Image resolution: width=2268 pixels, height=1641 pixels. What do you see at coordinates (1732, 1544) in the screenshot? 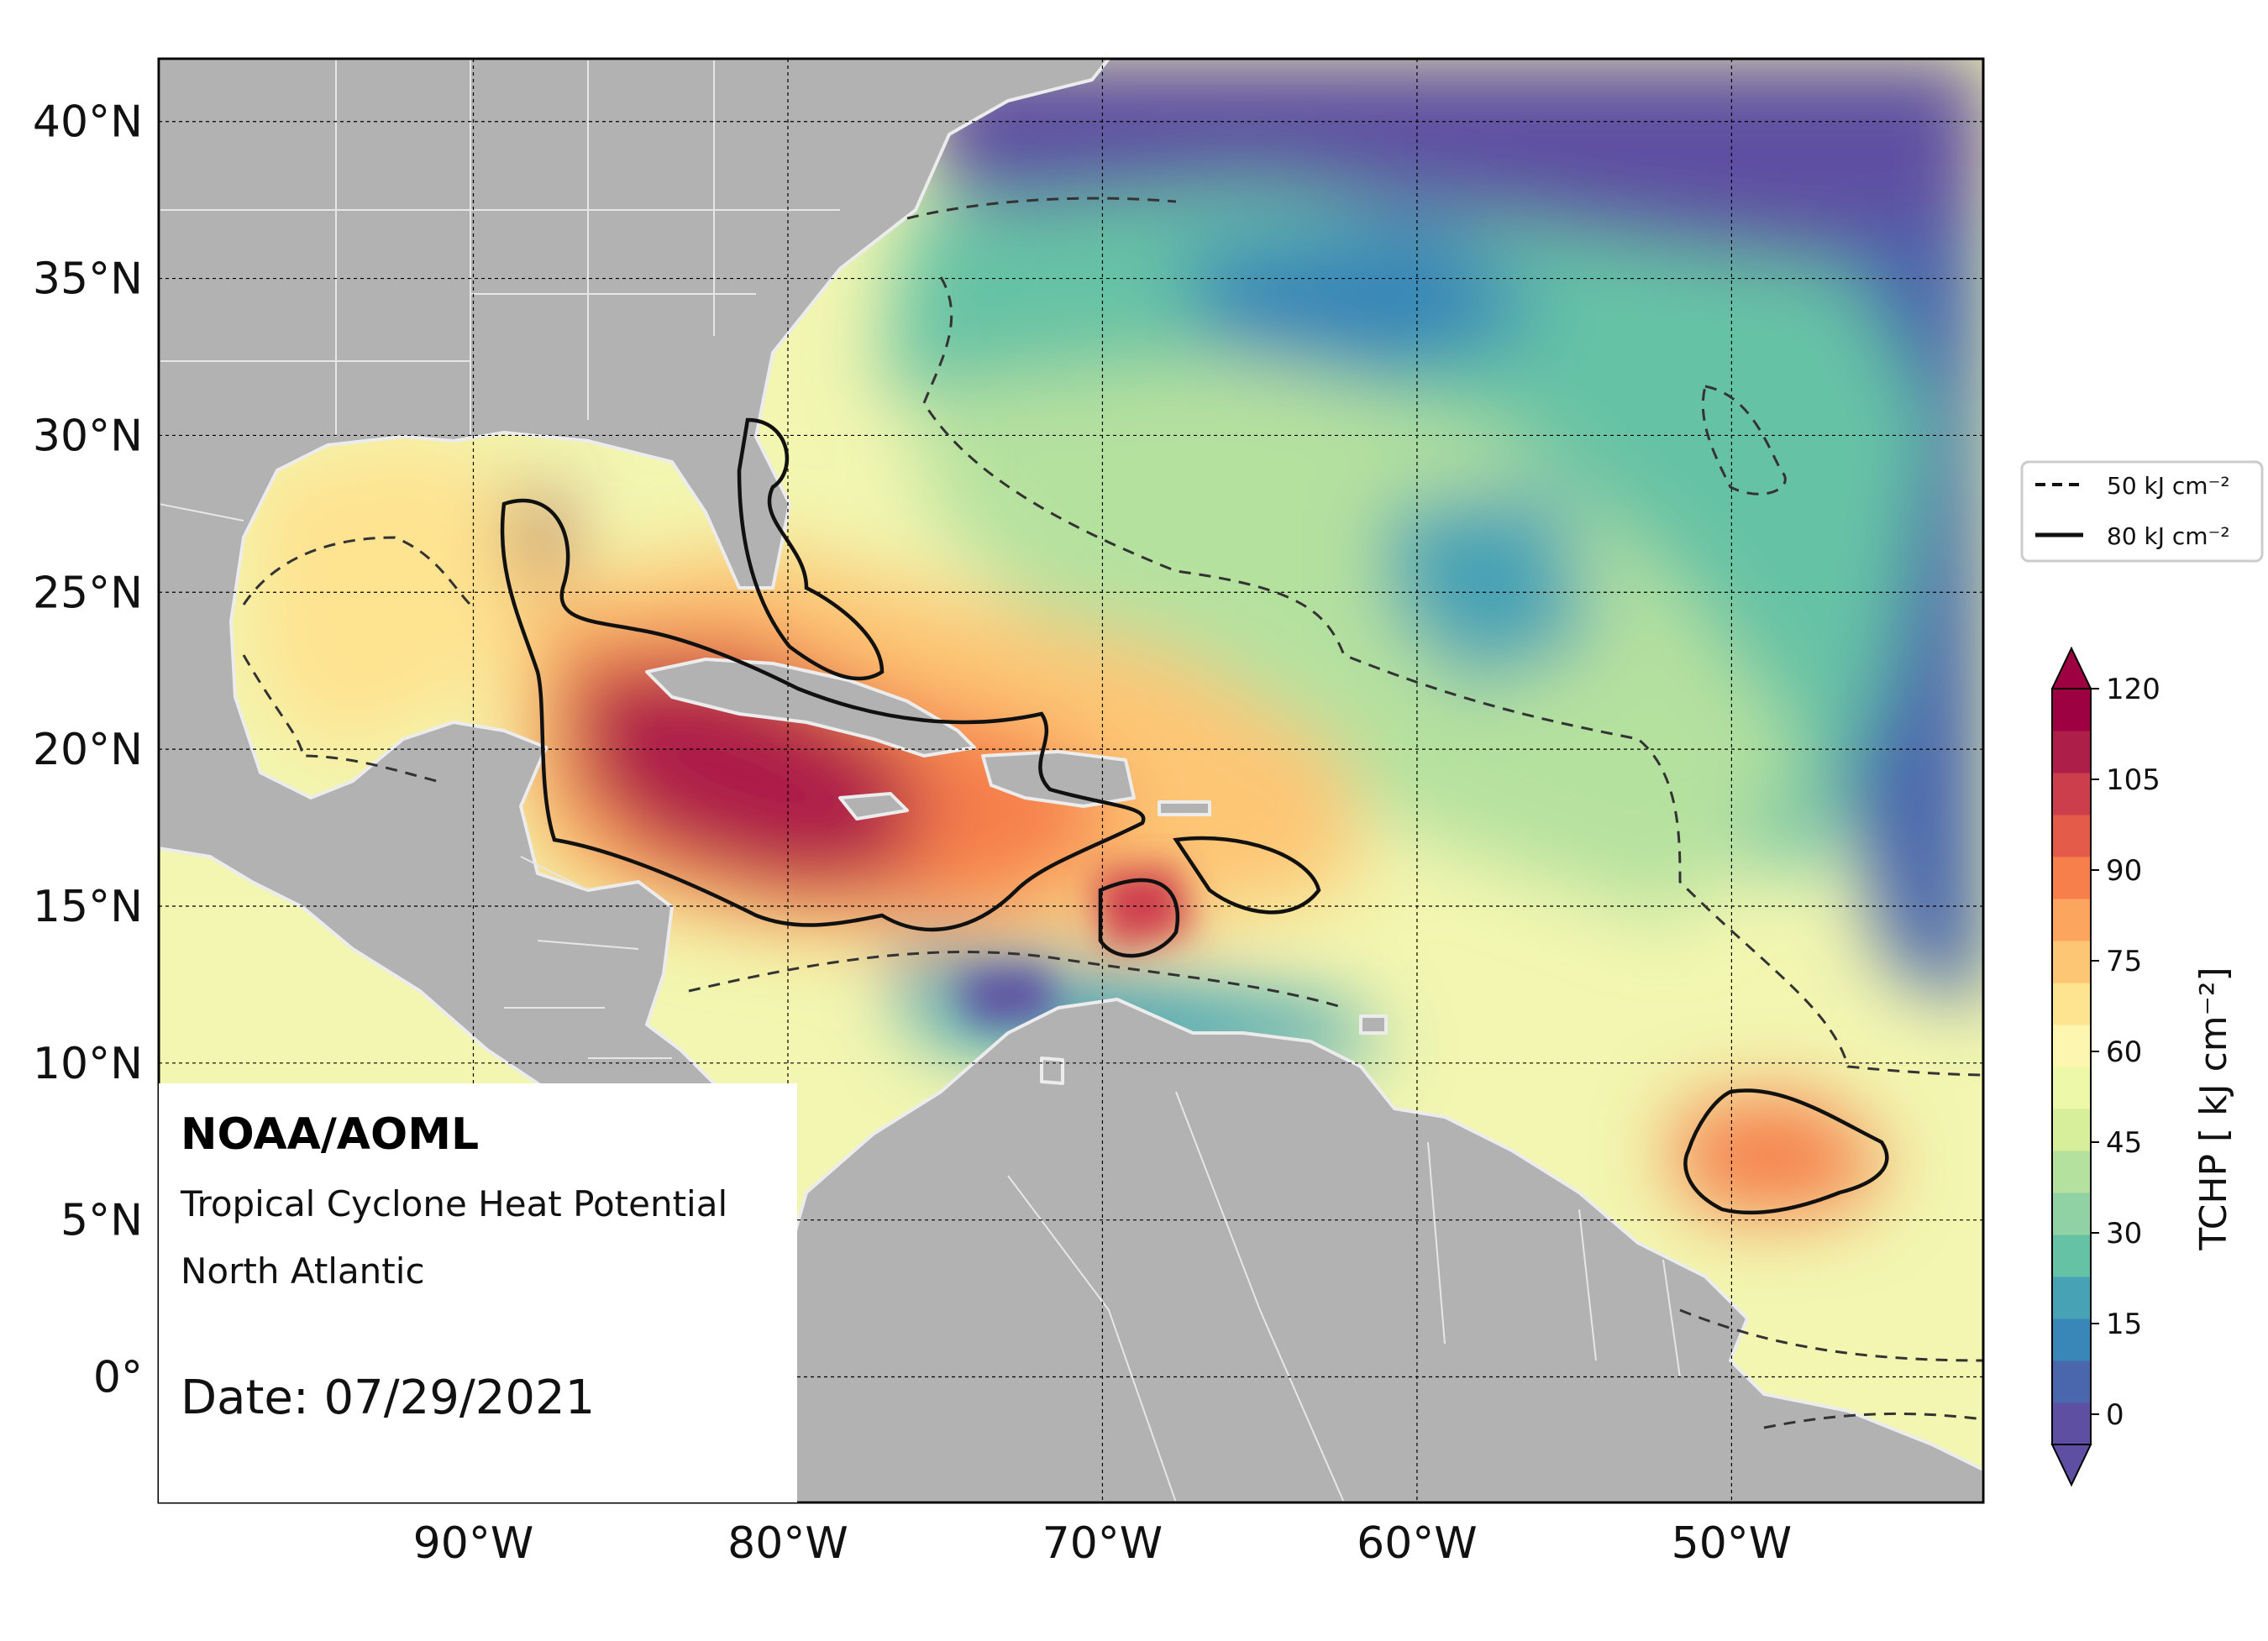
I see `lon-tick-label-4: 50°W` at bounding box center [1732, 1544].